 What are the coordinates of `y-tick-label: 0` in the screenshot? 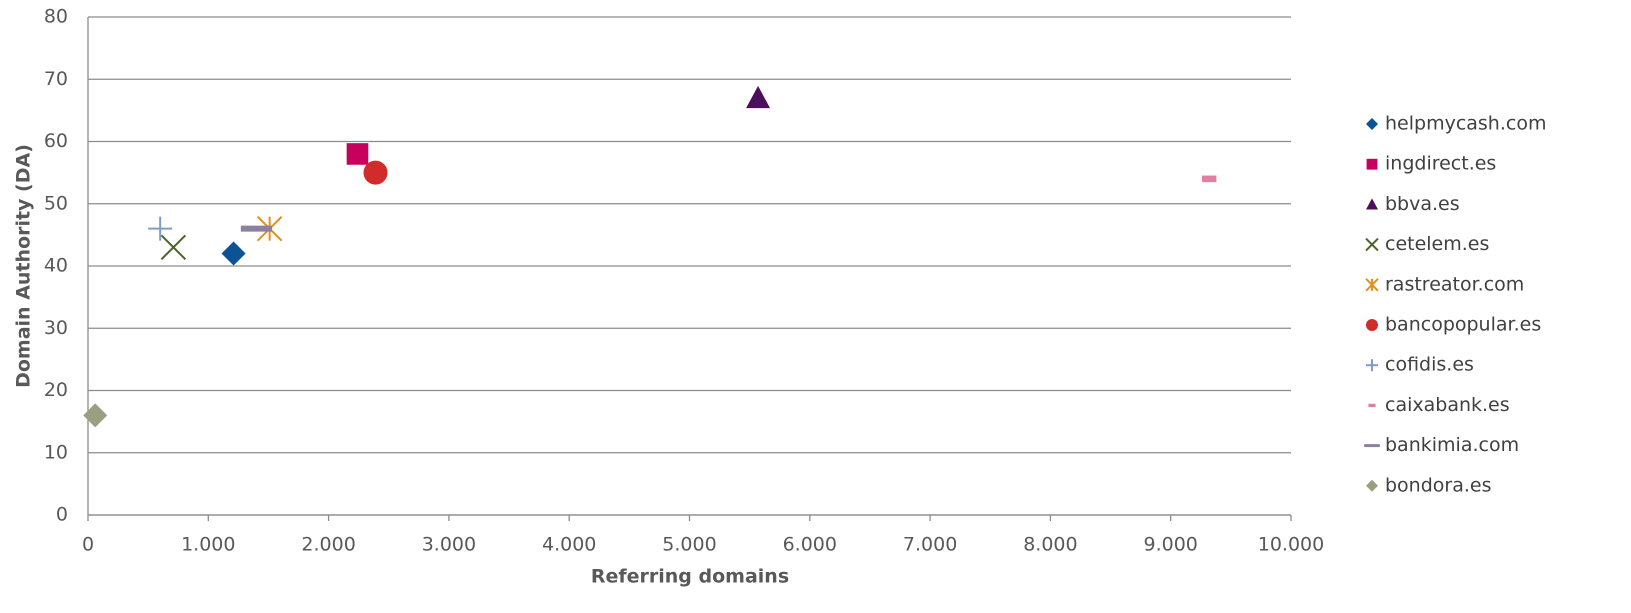 It's located at (62, 515).